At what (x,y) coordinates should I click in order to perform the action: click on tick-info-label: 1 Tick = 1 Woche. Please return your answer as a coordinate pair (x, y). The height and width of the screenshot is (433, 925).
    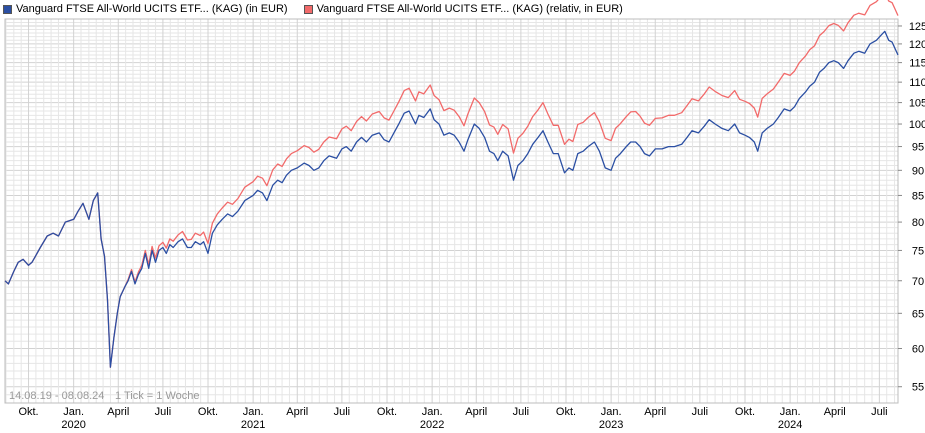
    Looking at the image, I should click on (157, 396).